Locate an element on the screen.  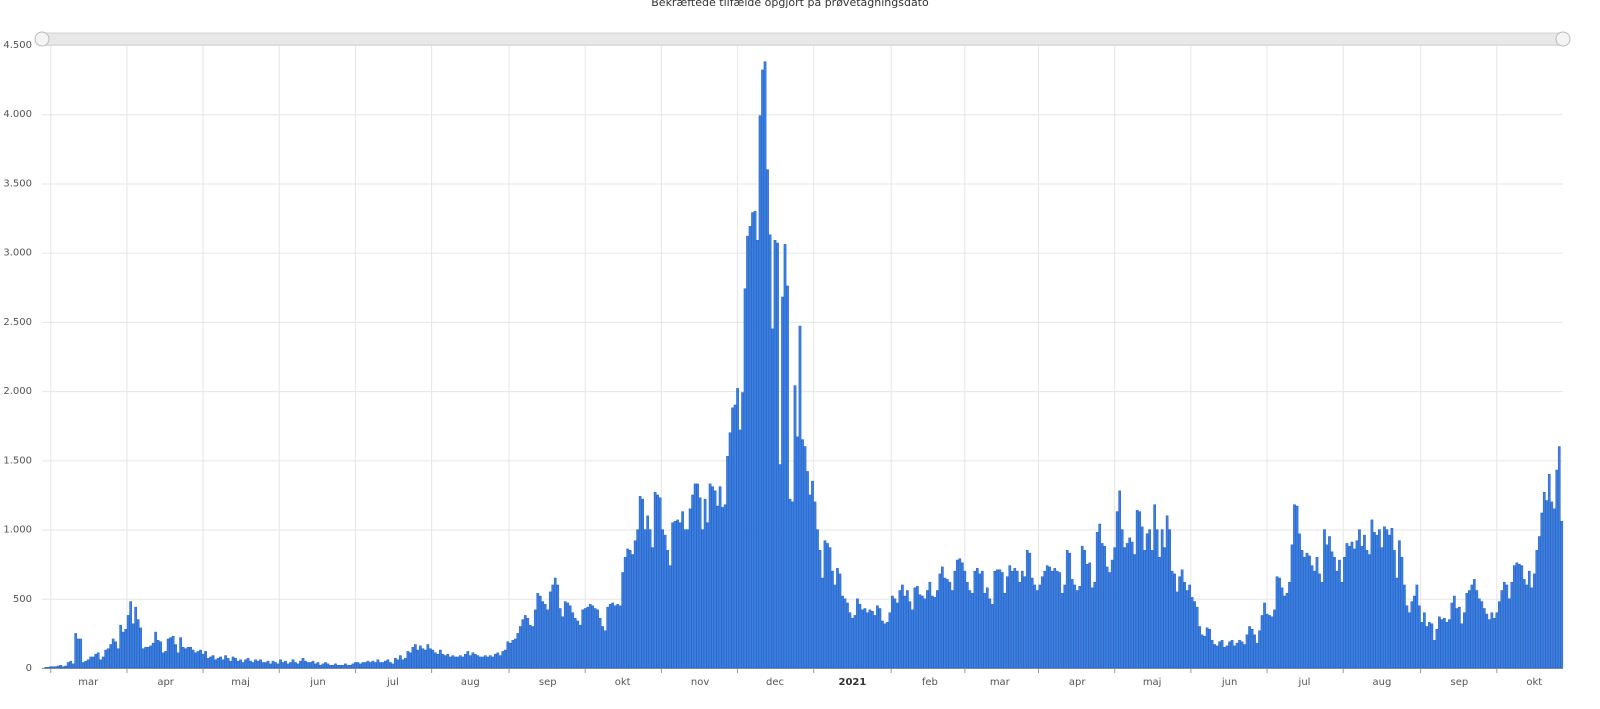
navigator-bar is located at coordinates (802, 39).